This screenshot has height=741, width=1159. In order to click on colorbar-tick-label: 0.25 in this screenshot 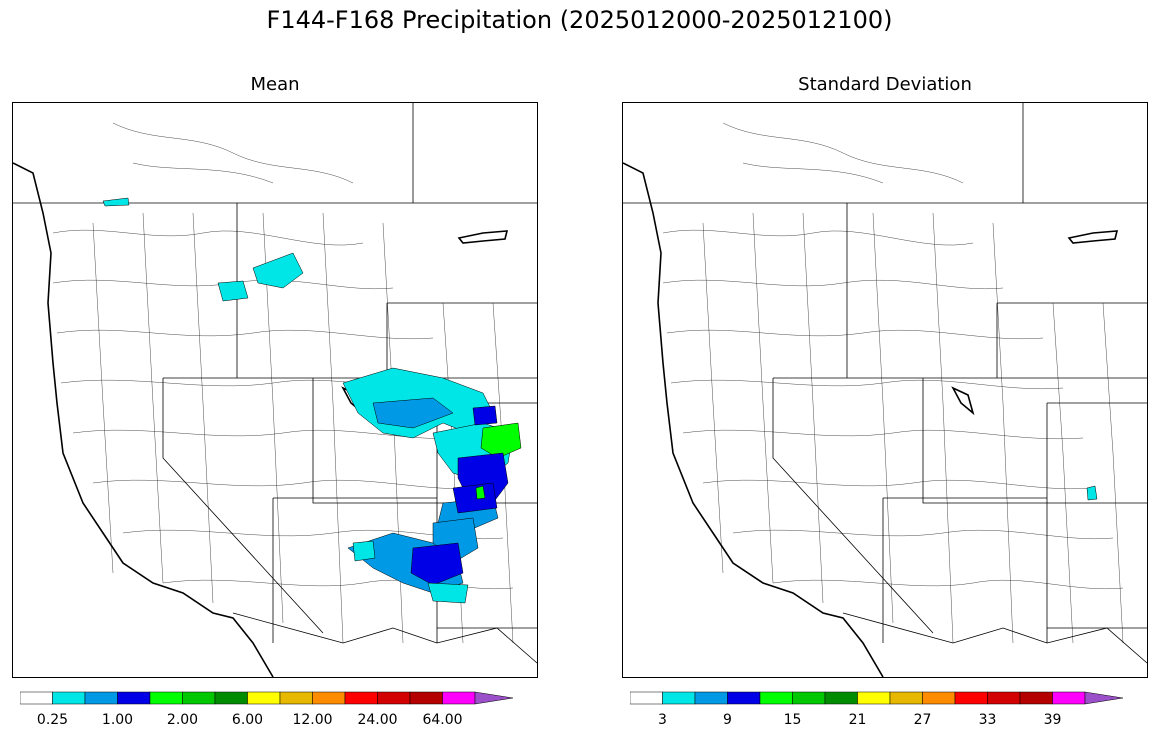, I will do `click(52, 720)`.